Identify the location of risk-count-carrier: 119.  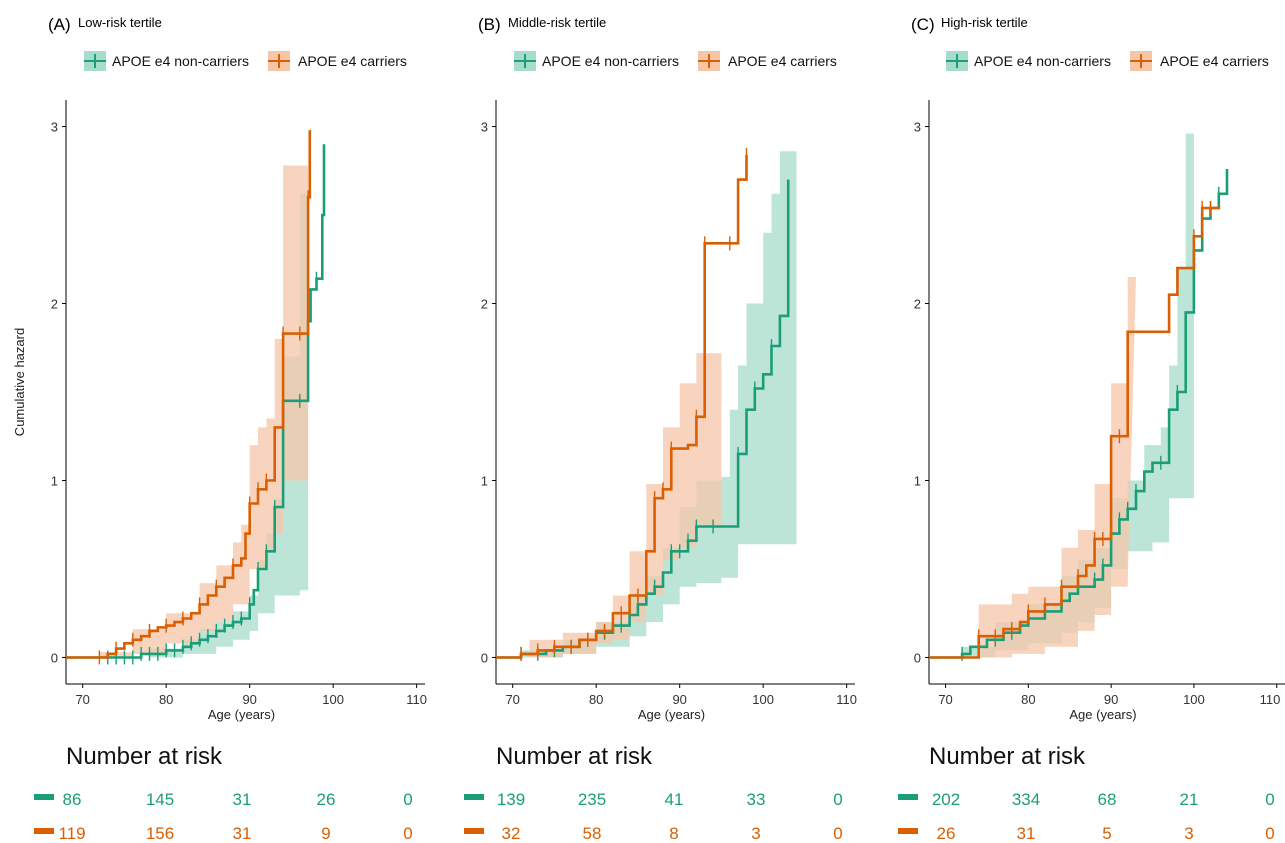
(71, 833).